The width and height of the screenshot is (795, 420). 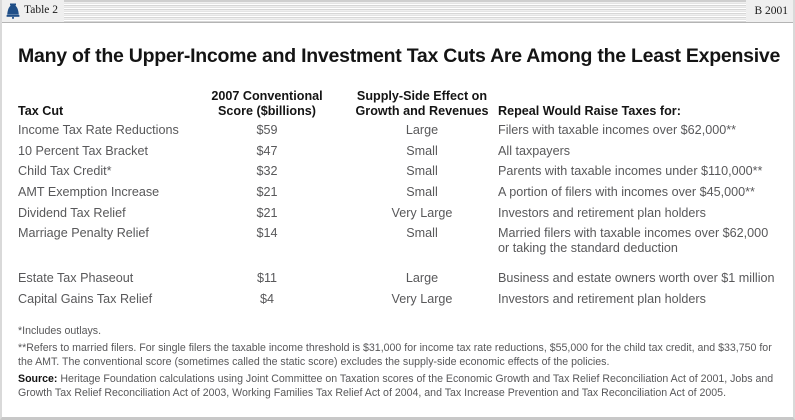 What do you see at coordinates (266, 298) in the screenshot?
I see `cell-score: $4` at bounding box center [266, 298].